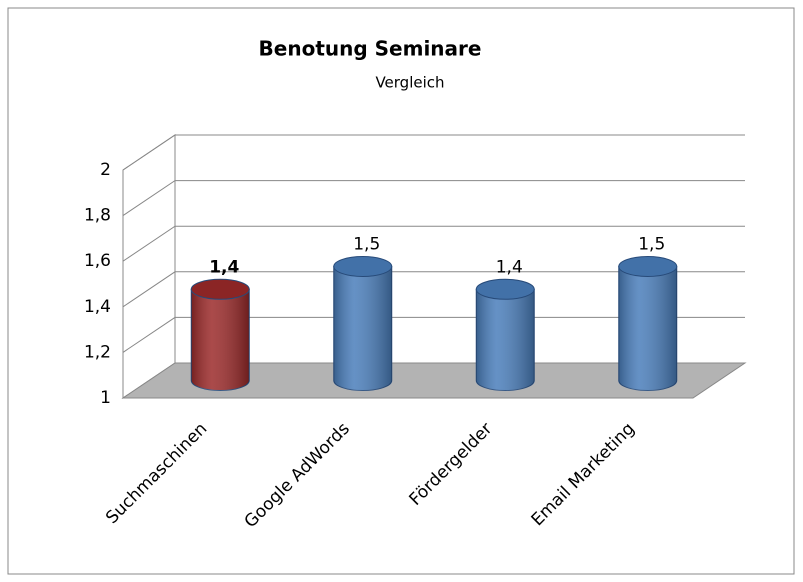  Describe the element at coordinates (105, 398) in the screenshot. I see `y-tick-label: 1` at that location.